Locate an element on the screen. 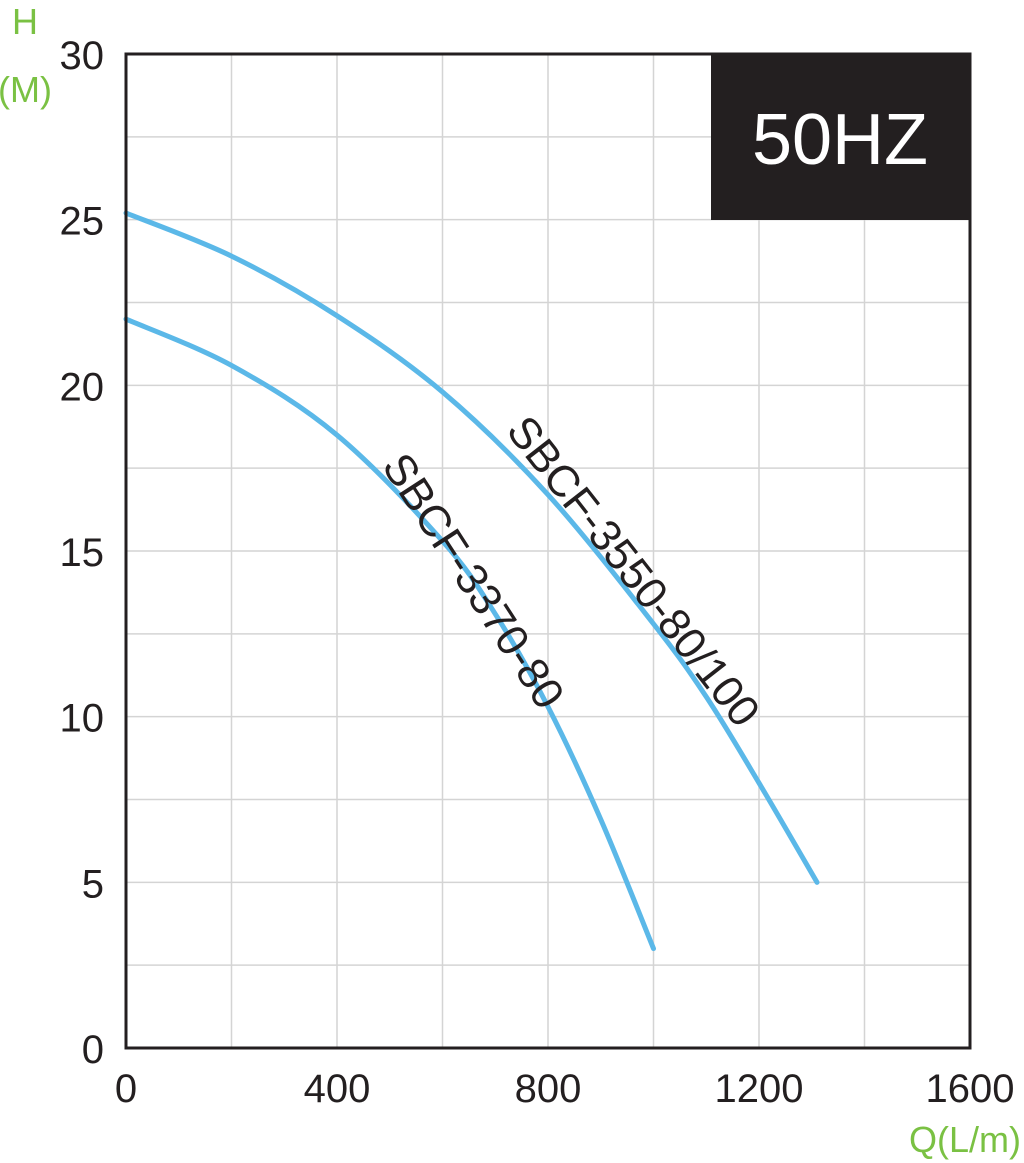 Image resolution: width=1024 pixels, height=1163 pixels. x-tick-labels: 0 400 800 1200 1600 is located at coordinates (565, 1089).